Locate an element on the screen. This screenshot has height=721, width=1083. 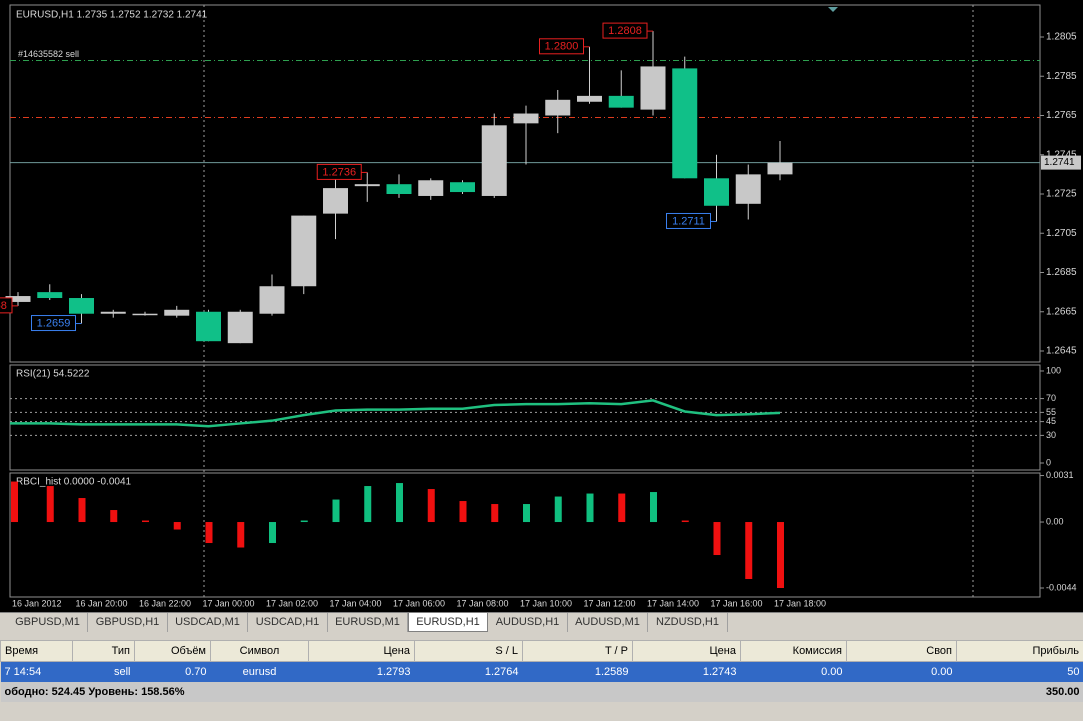
chart-tab: GBPUSD,M1 is located at coordinates (48, 622).